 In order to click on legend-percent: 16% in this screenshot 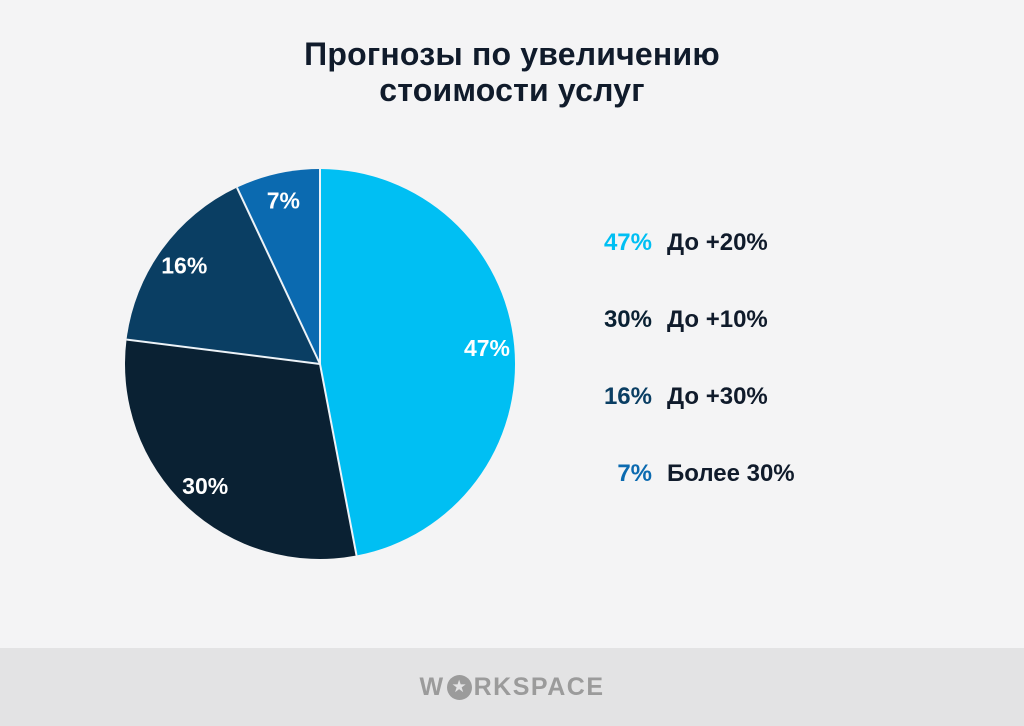, I will do `click(627, 396)`.